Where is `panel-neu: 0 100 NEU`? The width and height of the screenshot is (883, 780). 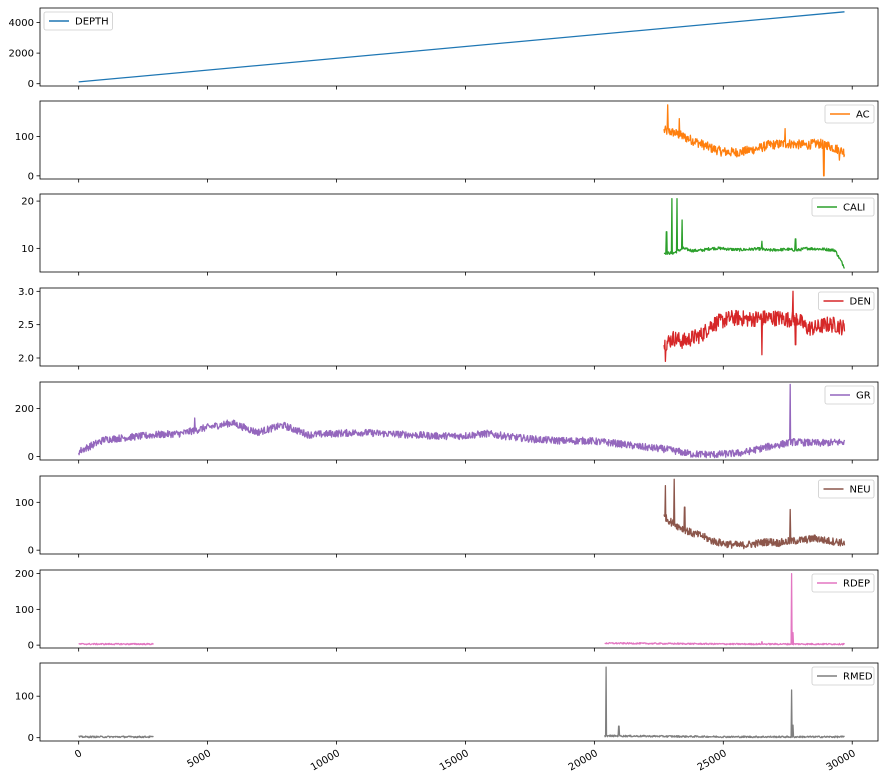
panel-neu: 0 100 NEU is located at coordinates (447, 516).